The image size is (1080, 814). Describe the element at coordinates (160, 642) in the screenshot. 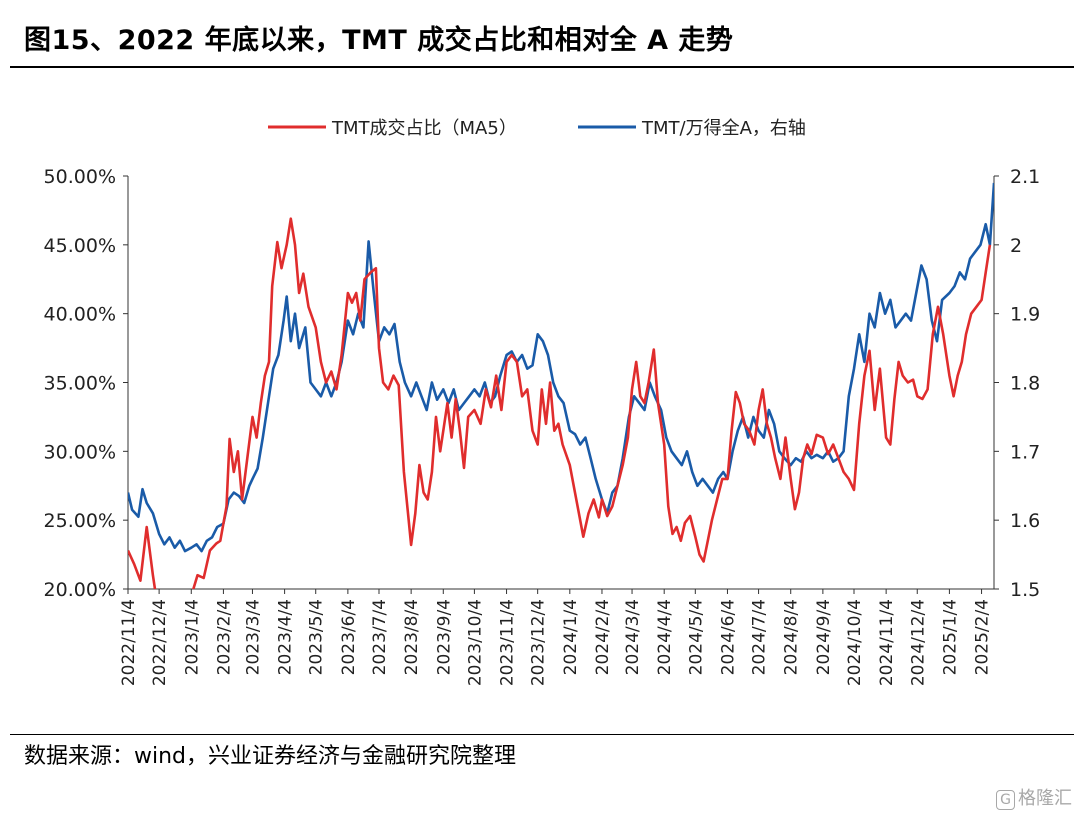

I see `x-tick-label: 2022/12/4` at that location.